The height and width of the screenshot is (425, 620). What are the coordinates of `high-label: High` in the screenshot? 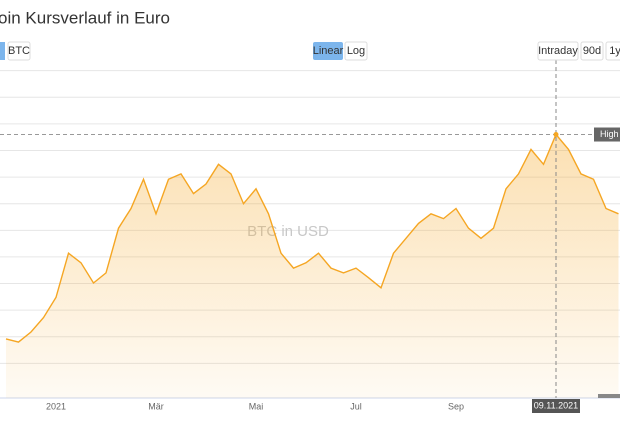 It's located at (609, 134).